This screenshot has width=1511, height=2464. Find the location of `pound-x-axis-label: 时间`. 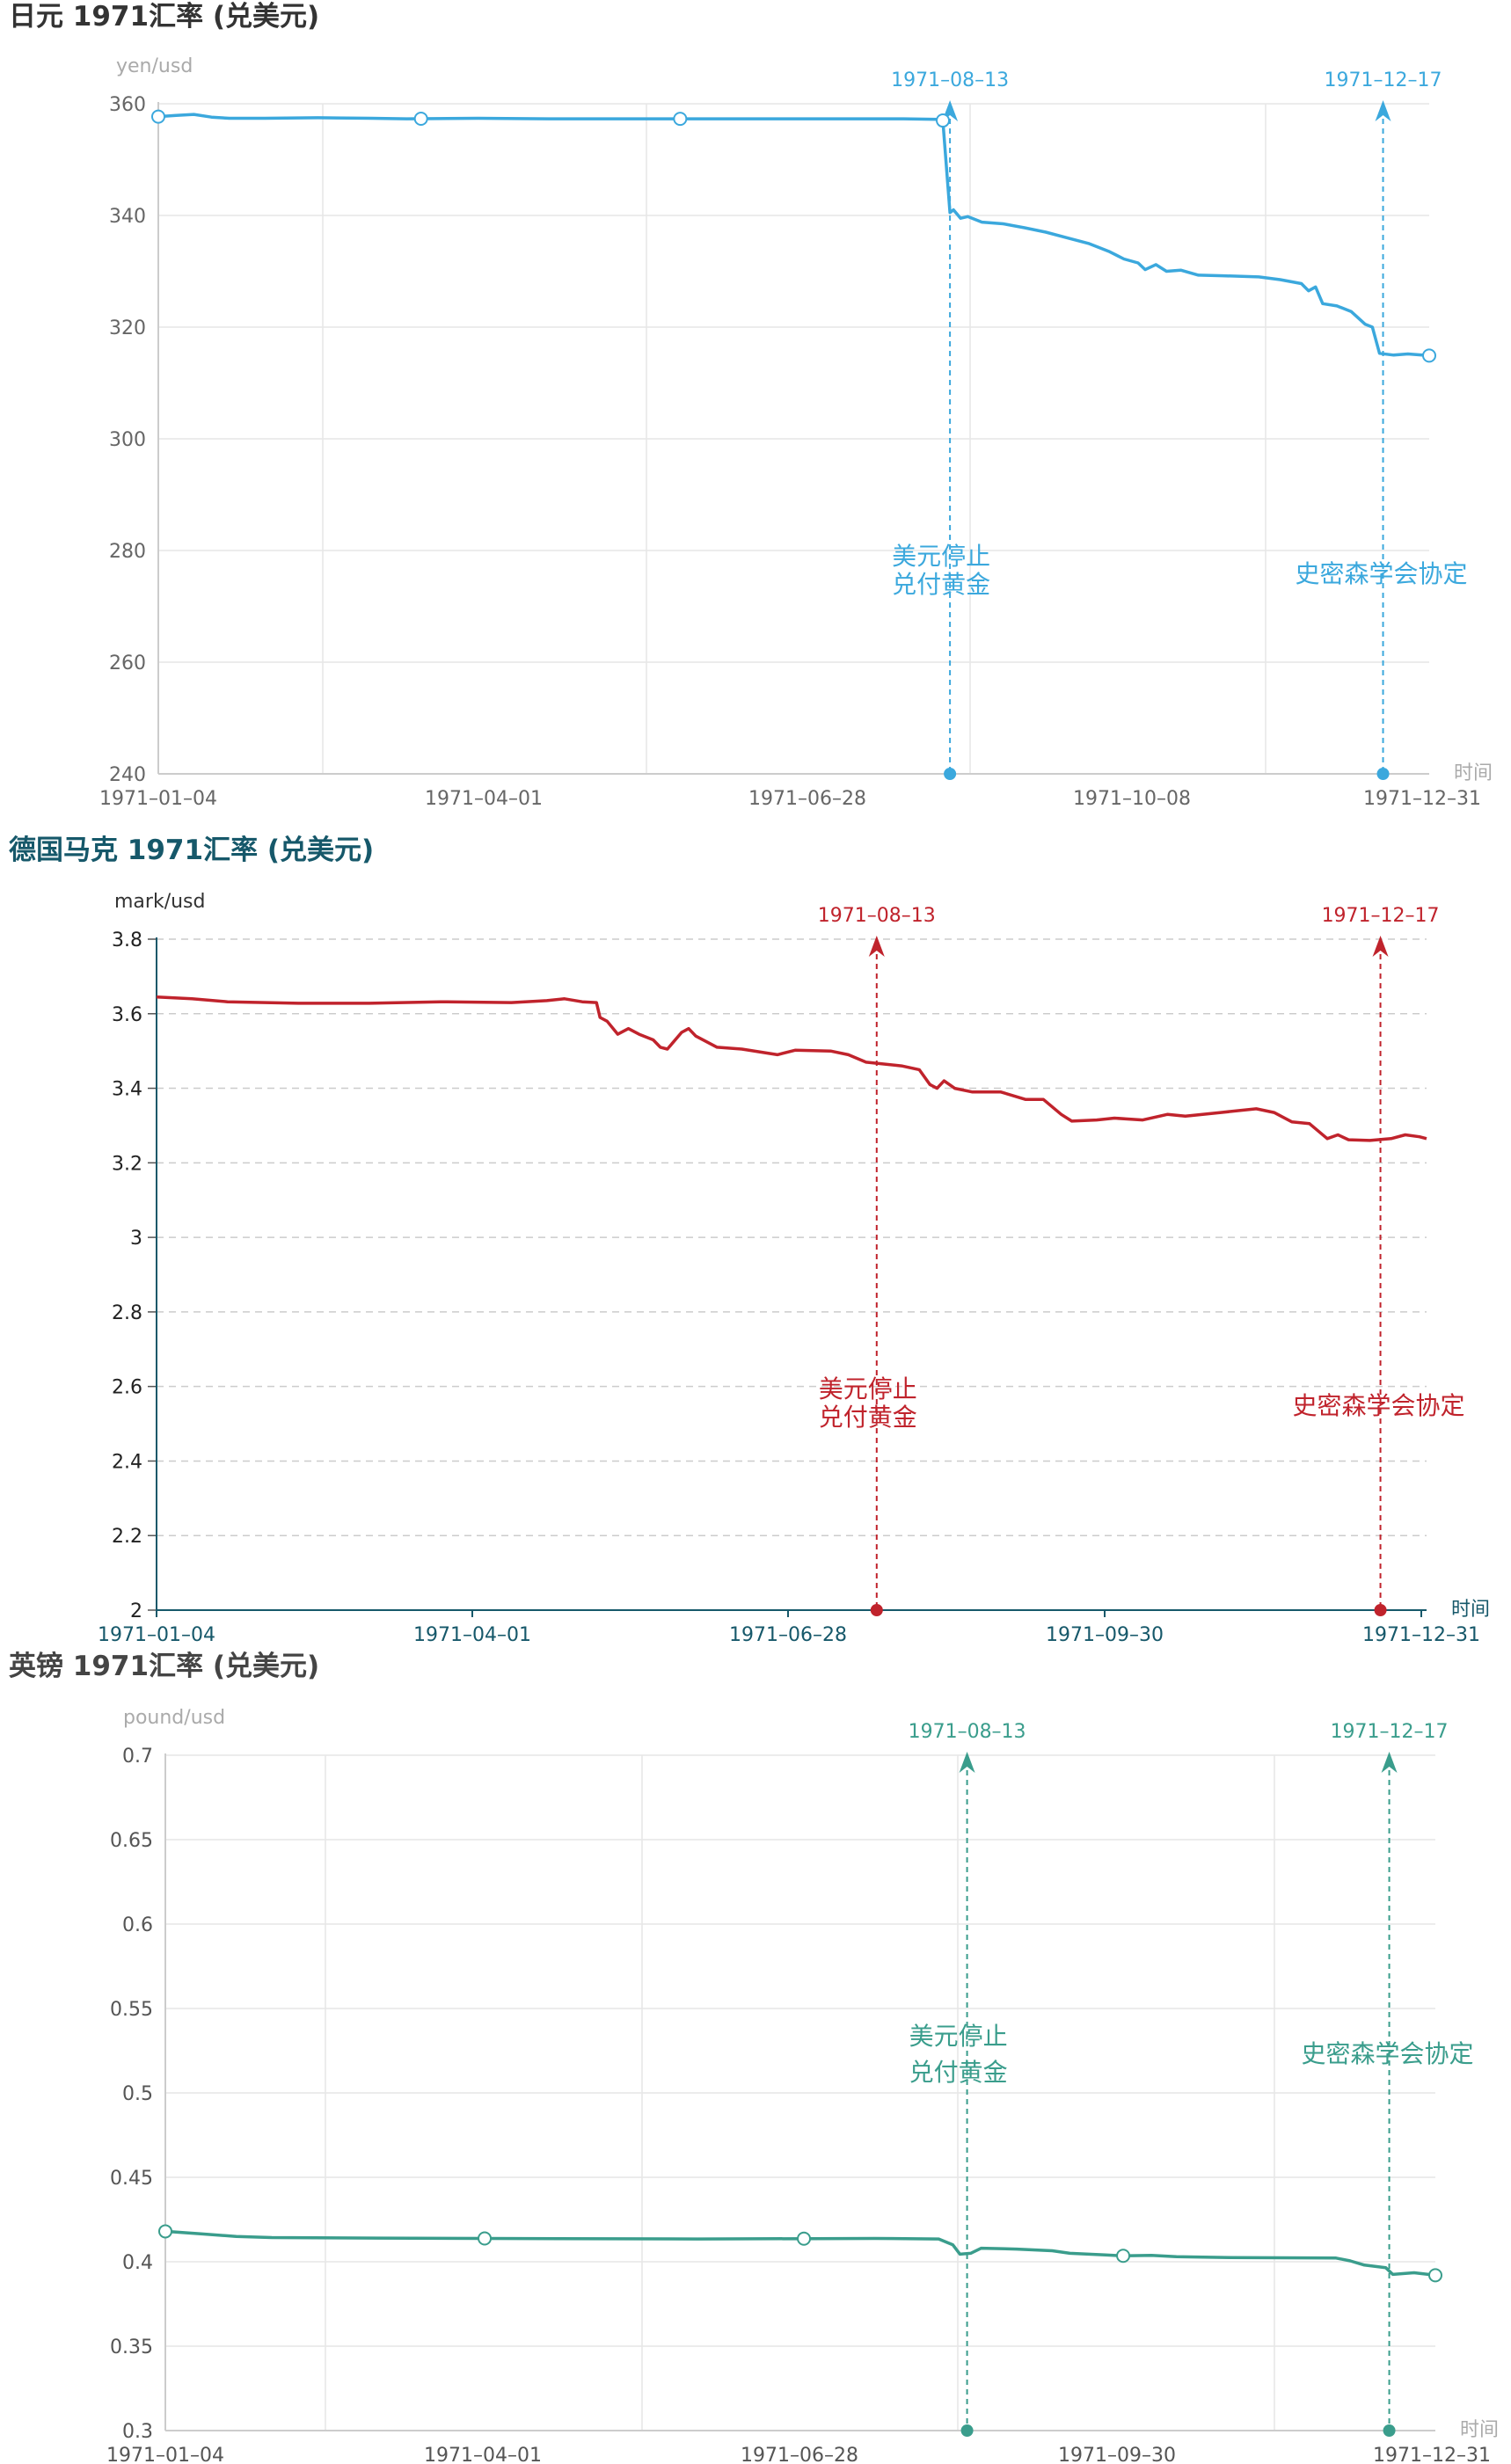

pound-x-axis-label: 时间 is located at coordinates (1479, 2430).